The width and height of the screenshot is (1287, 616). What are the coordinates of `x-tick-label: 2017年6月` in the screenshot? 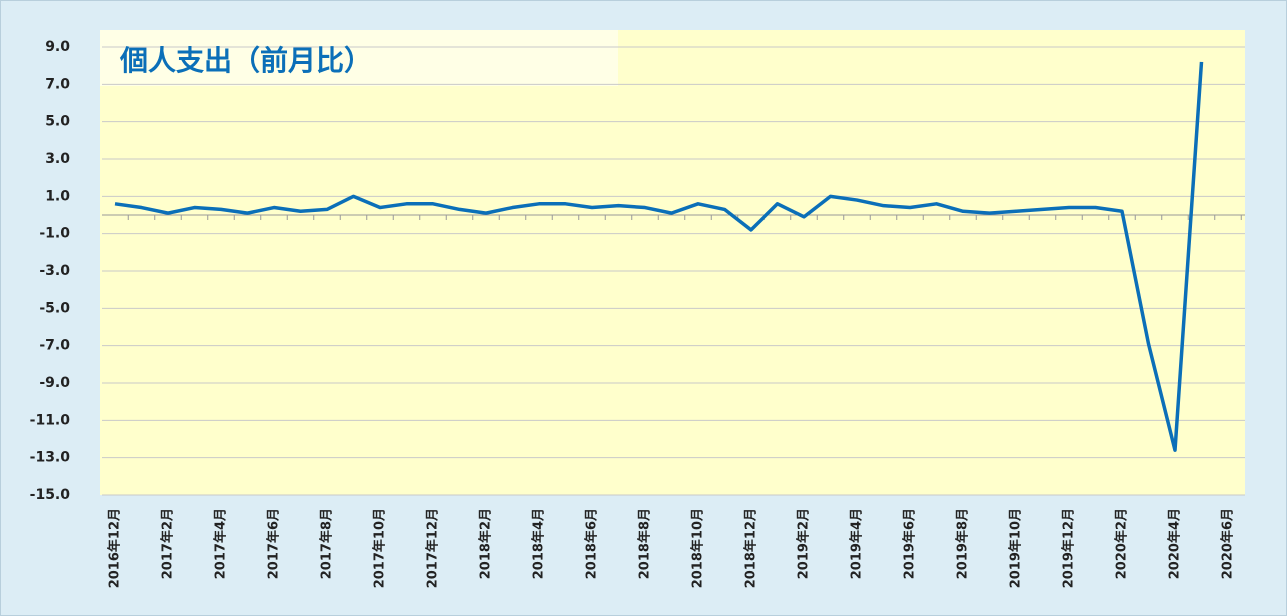 It's located at (274, 543).